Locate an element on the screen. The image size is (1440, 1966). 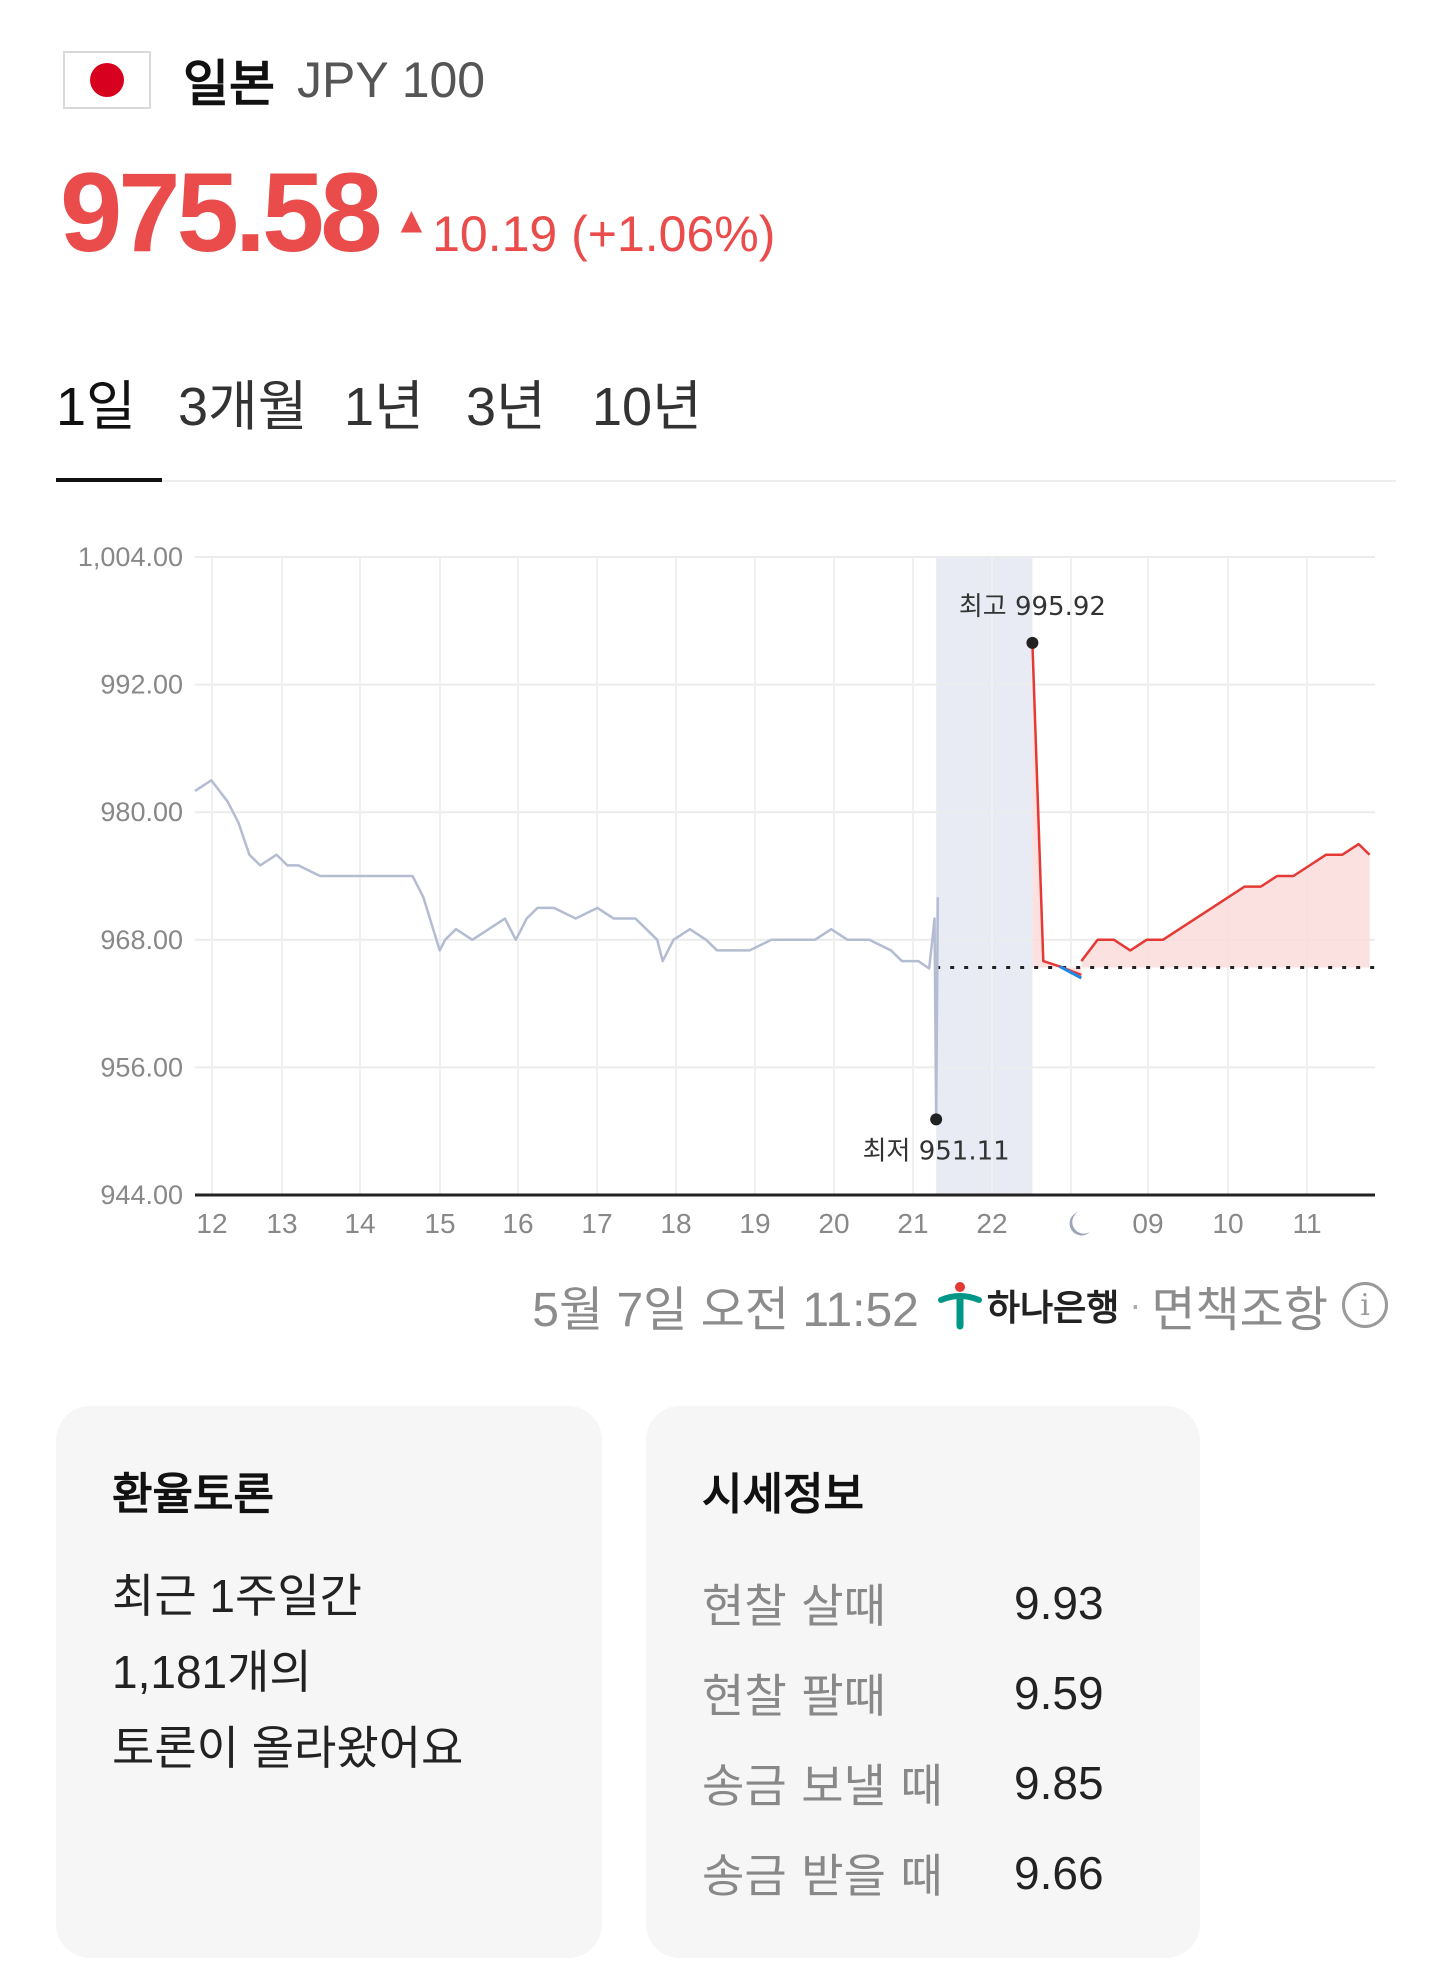
tab-3-months: 3개월 is located at coordinates (242, 401).